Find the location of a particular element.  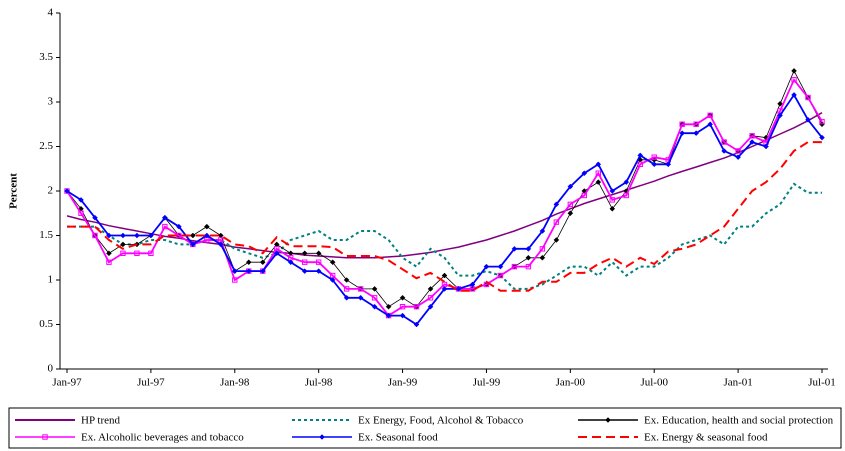

x-tick-label: Jul-98 is located at coordinates (319, 383).